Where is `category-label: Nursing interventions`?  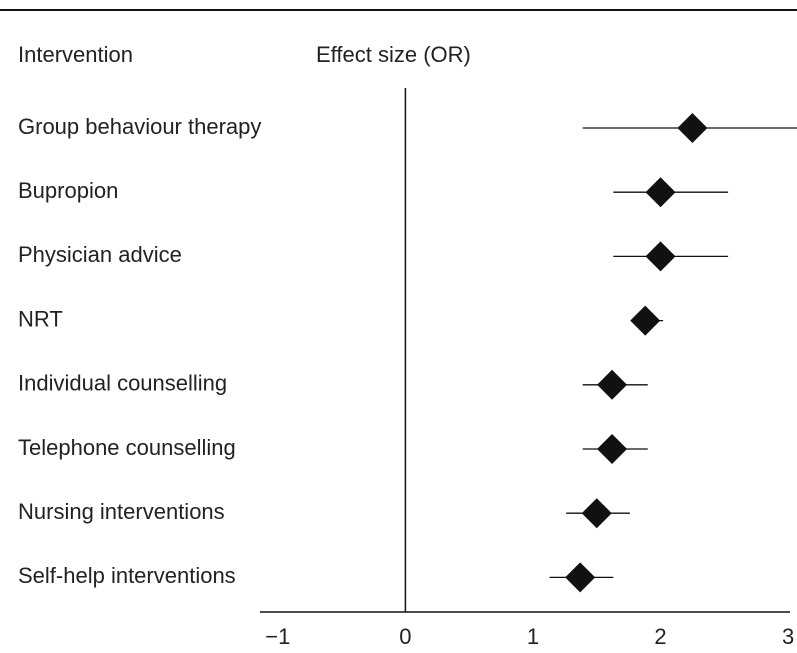 category-label: Nursing interventions is located at coordinates (121, 511).